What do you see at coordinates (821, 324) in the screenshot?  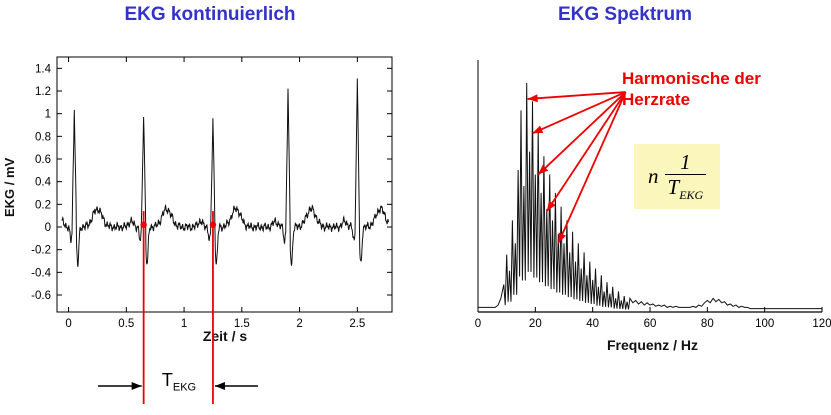 I see `svg-text: 120` at bounding box center [821, 324].